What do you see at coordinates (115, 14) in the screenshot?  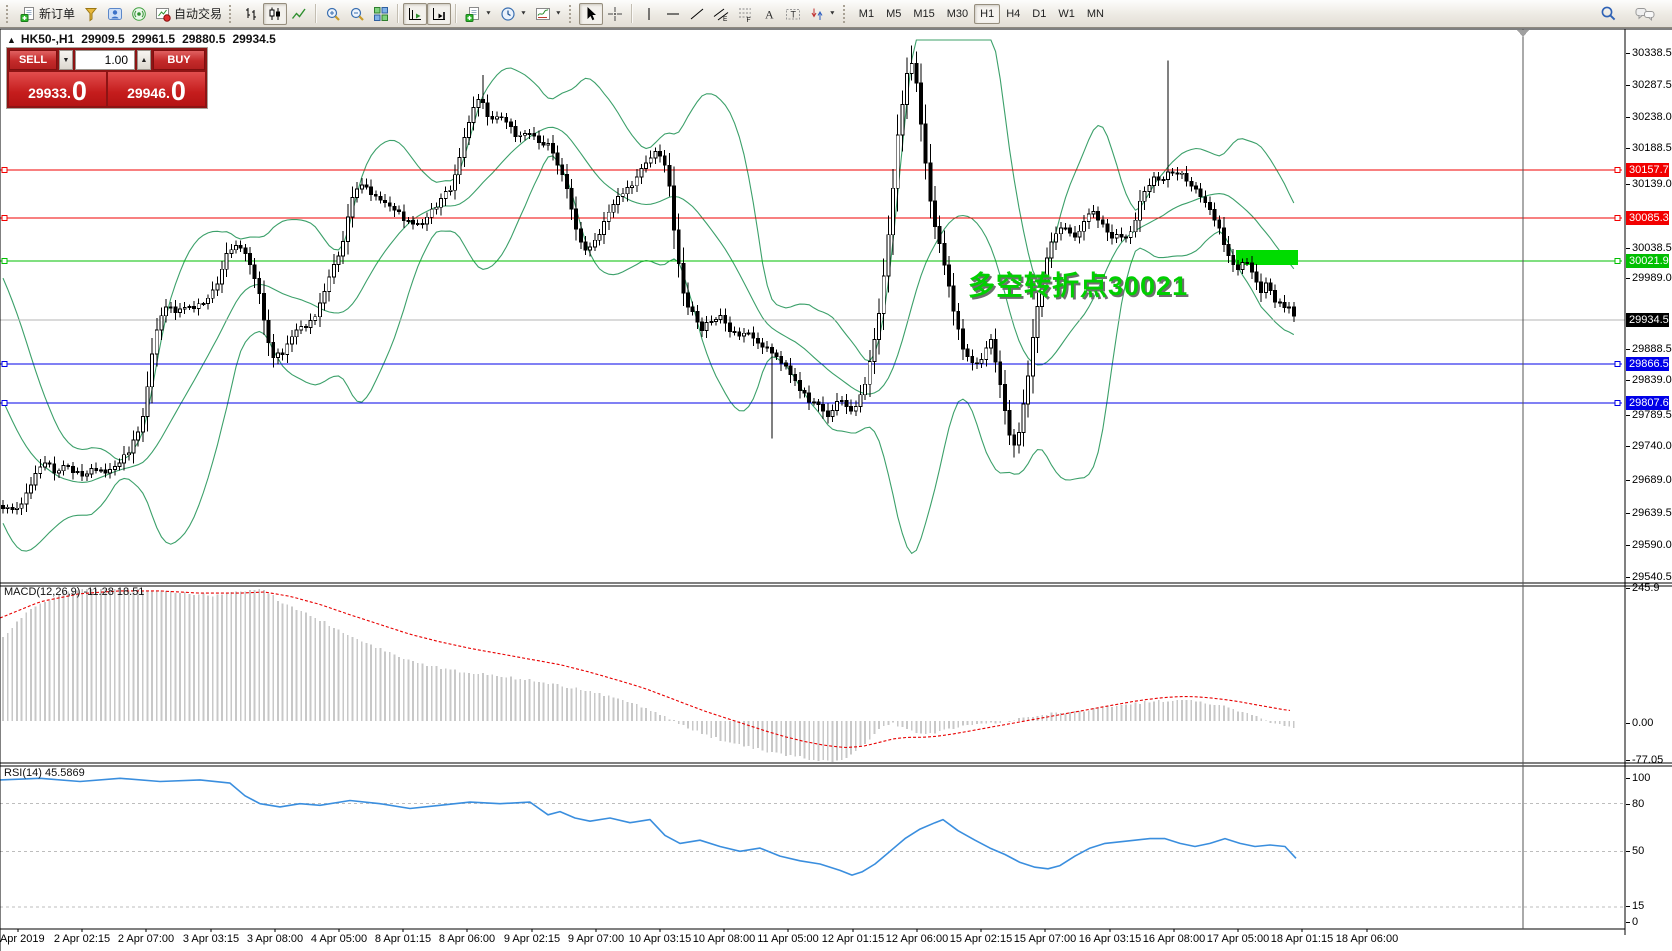 I see `profiles-button` at bounding box center [115, 14].